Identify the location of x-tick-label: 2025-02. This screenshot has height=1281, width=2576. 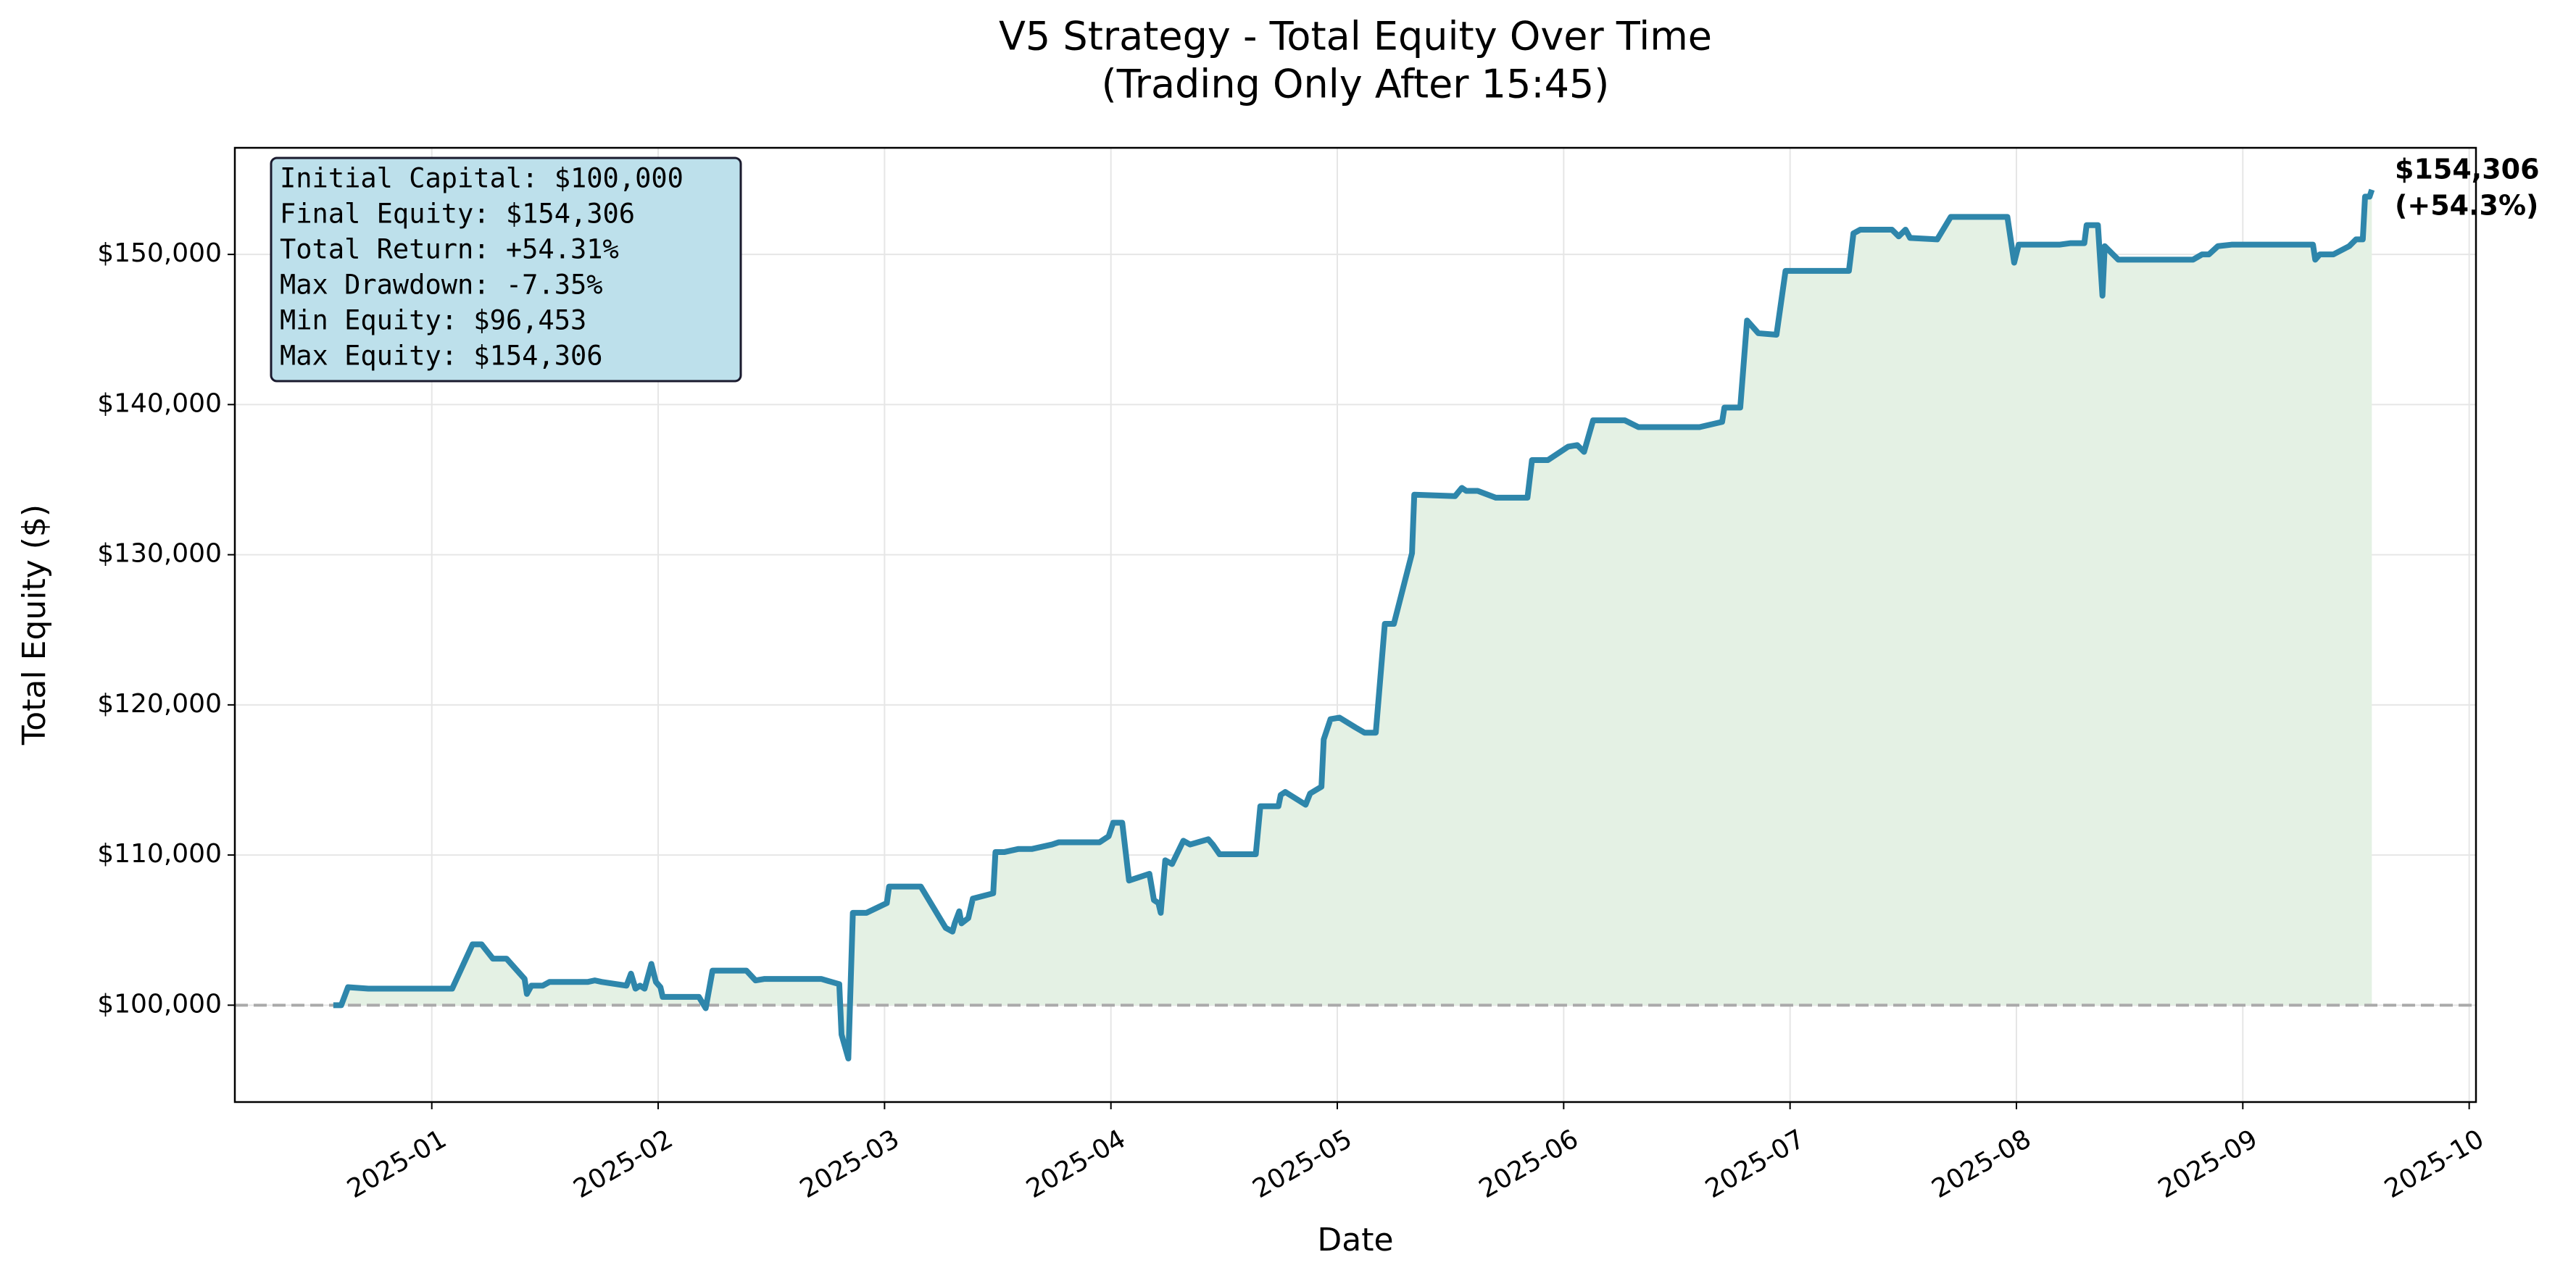
(623, 1164).